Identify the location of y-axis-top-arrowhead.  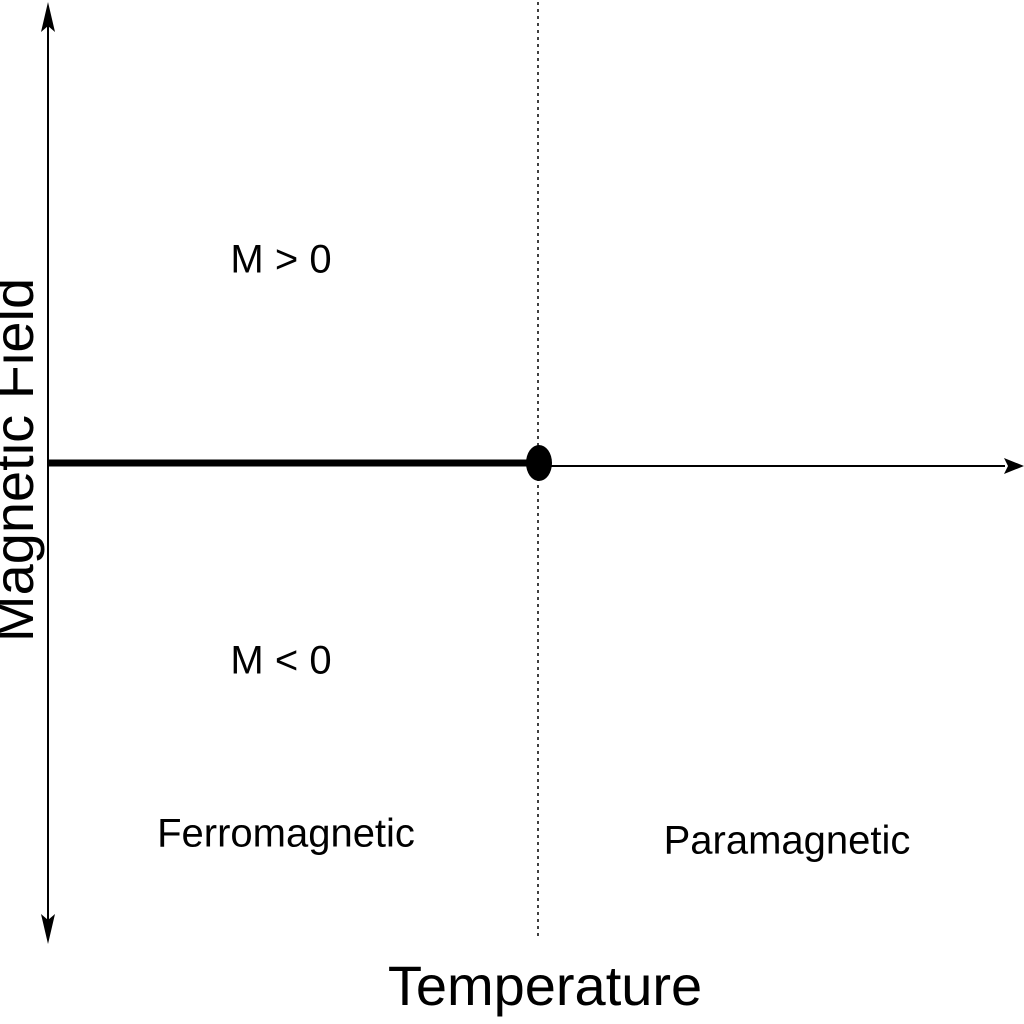
(48, 17).